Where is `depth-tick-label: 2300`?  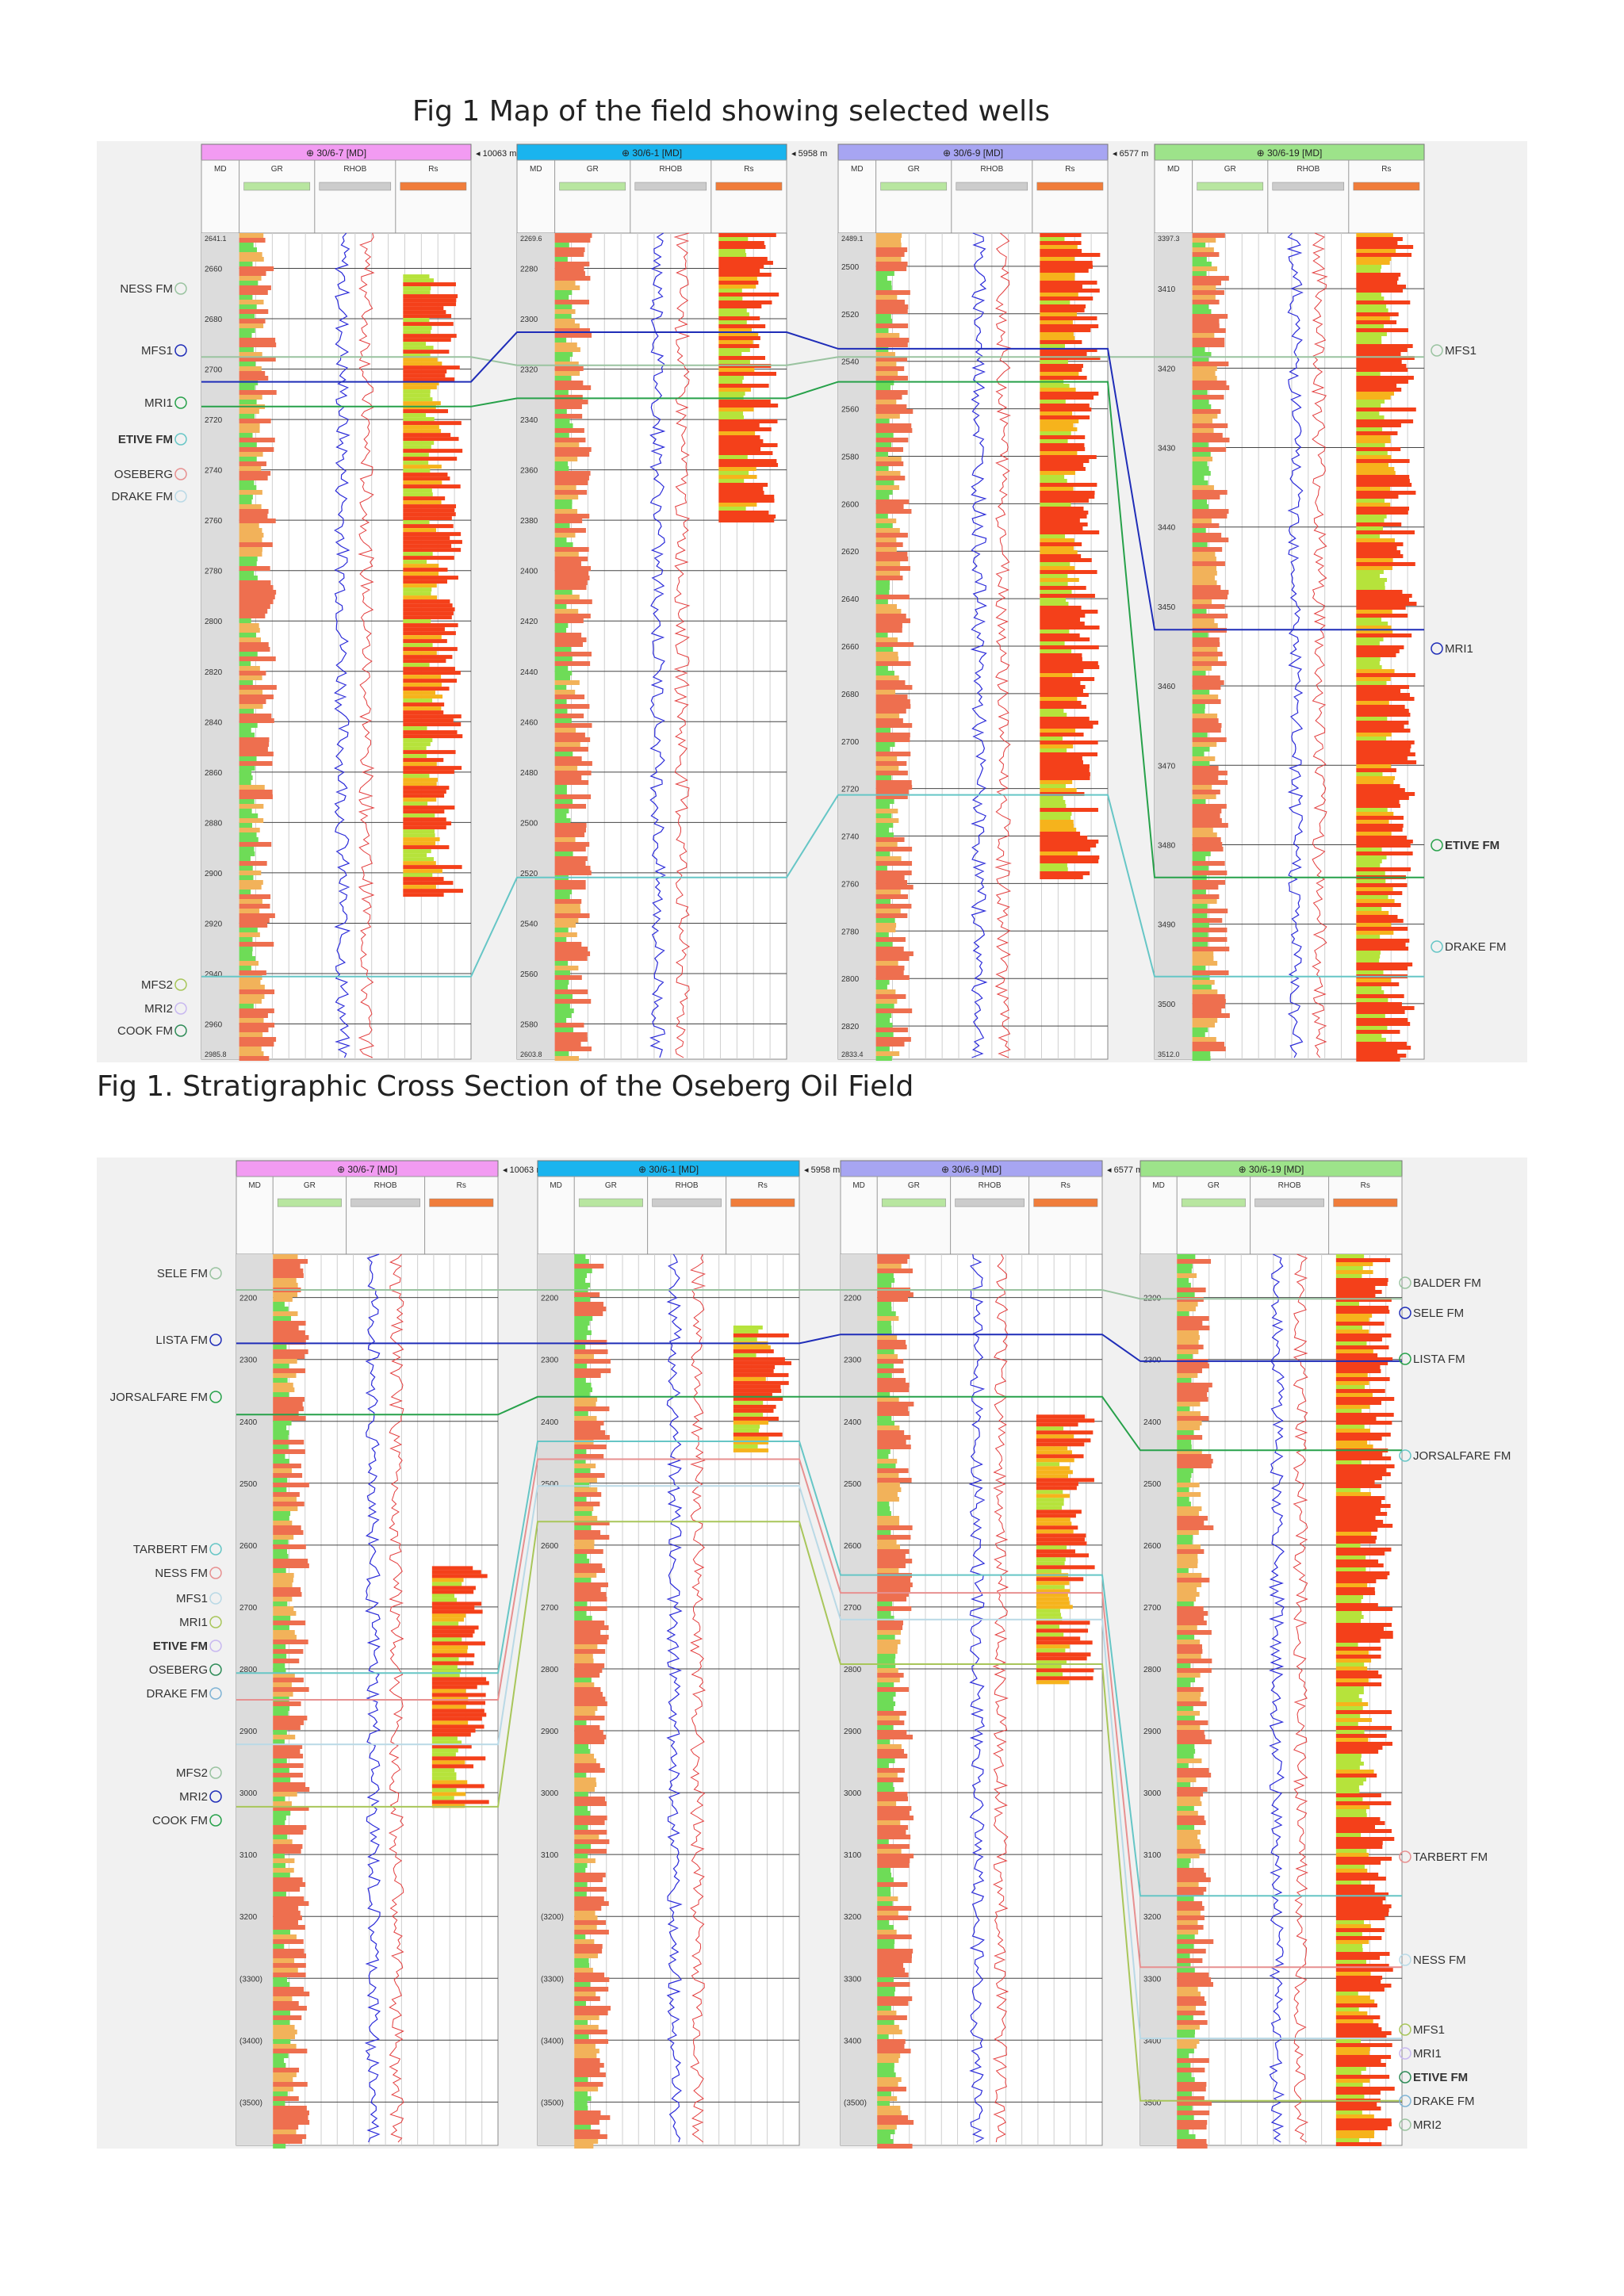 depth-tick-label: 2300 is located at coordinates (550, 1361).